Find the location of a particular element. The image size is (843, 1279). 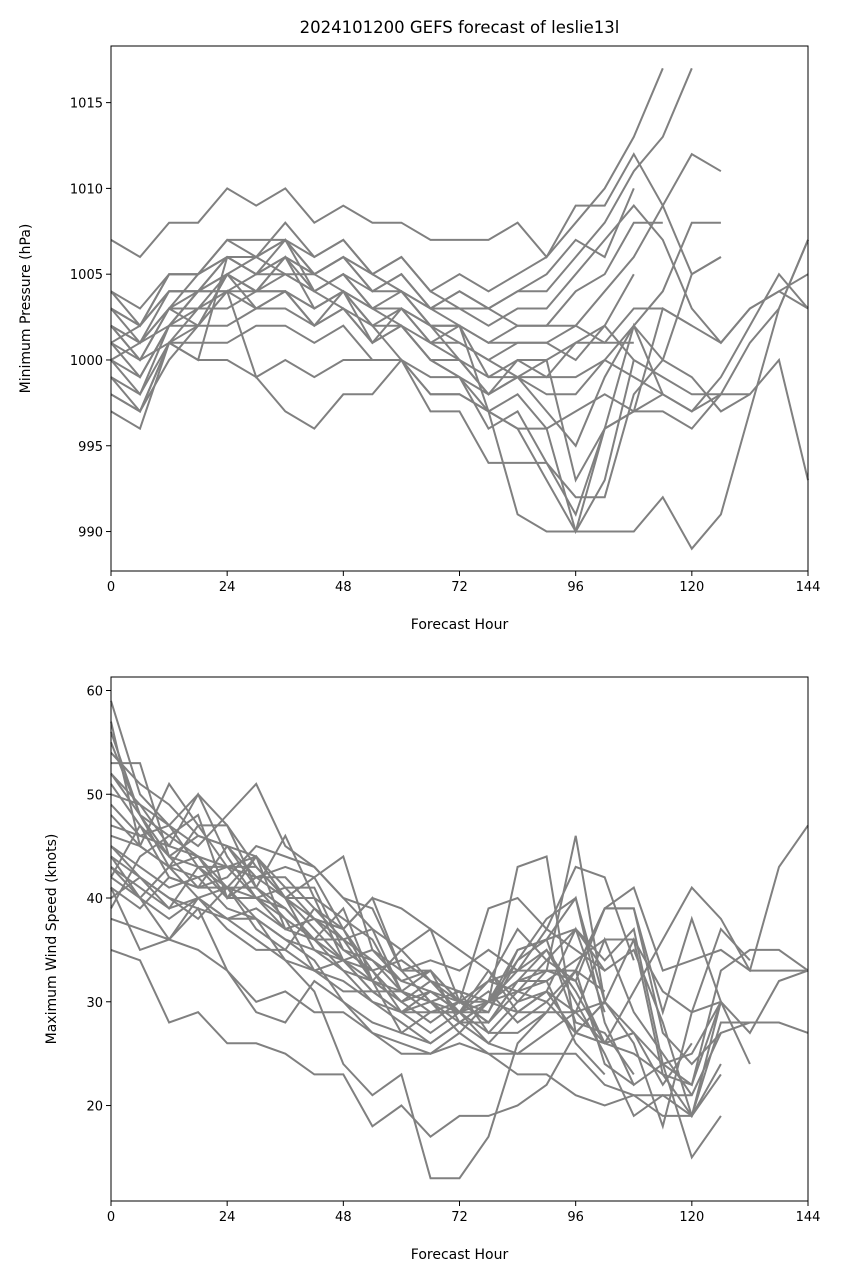

wind-y-tick-label: 40 is located at coordinates (94, 899).